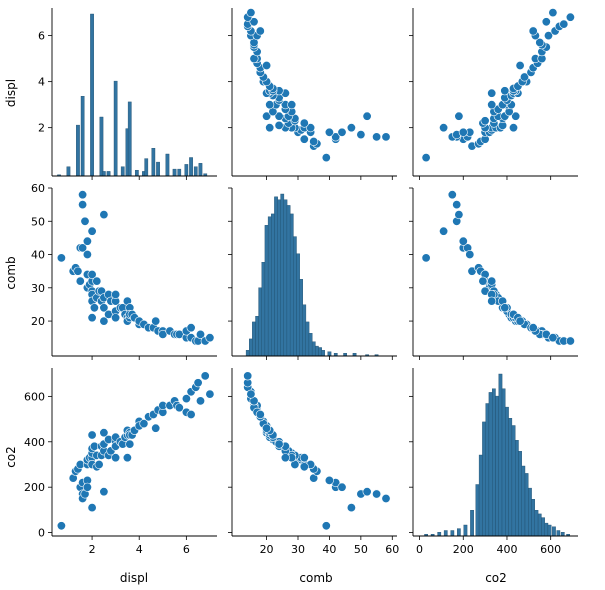  I want to click on cell-comb-vs-co2, so click(493, 273).